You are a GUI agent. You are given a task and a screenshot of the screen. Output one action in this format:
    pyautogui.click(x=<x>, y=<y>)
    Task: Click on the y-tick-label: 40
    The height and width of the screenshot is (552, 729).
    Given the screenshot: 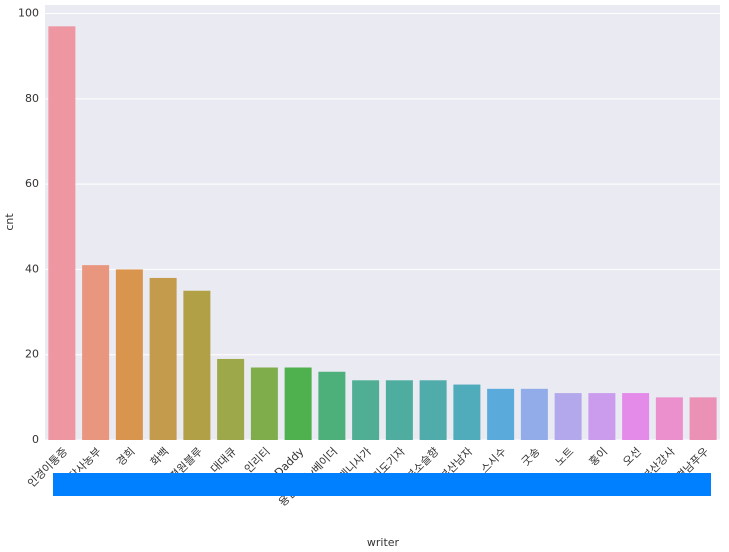 What is the action you would take?
    pyautogui.click(x=32, y=268)
    